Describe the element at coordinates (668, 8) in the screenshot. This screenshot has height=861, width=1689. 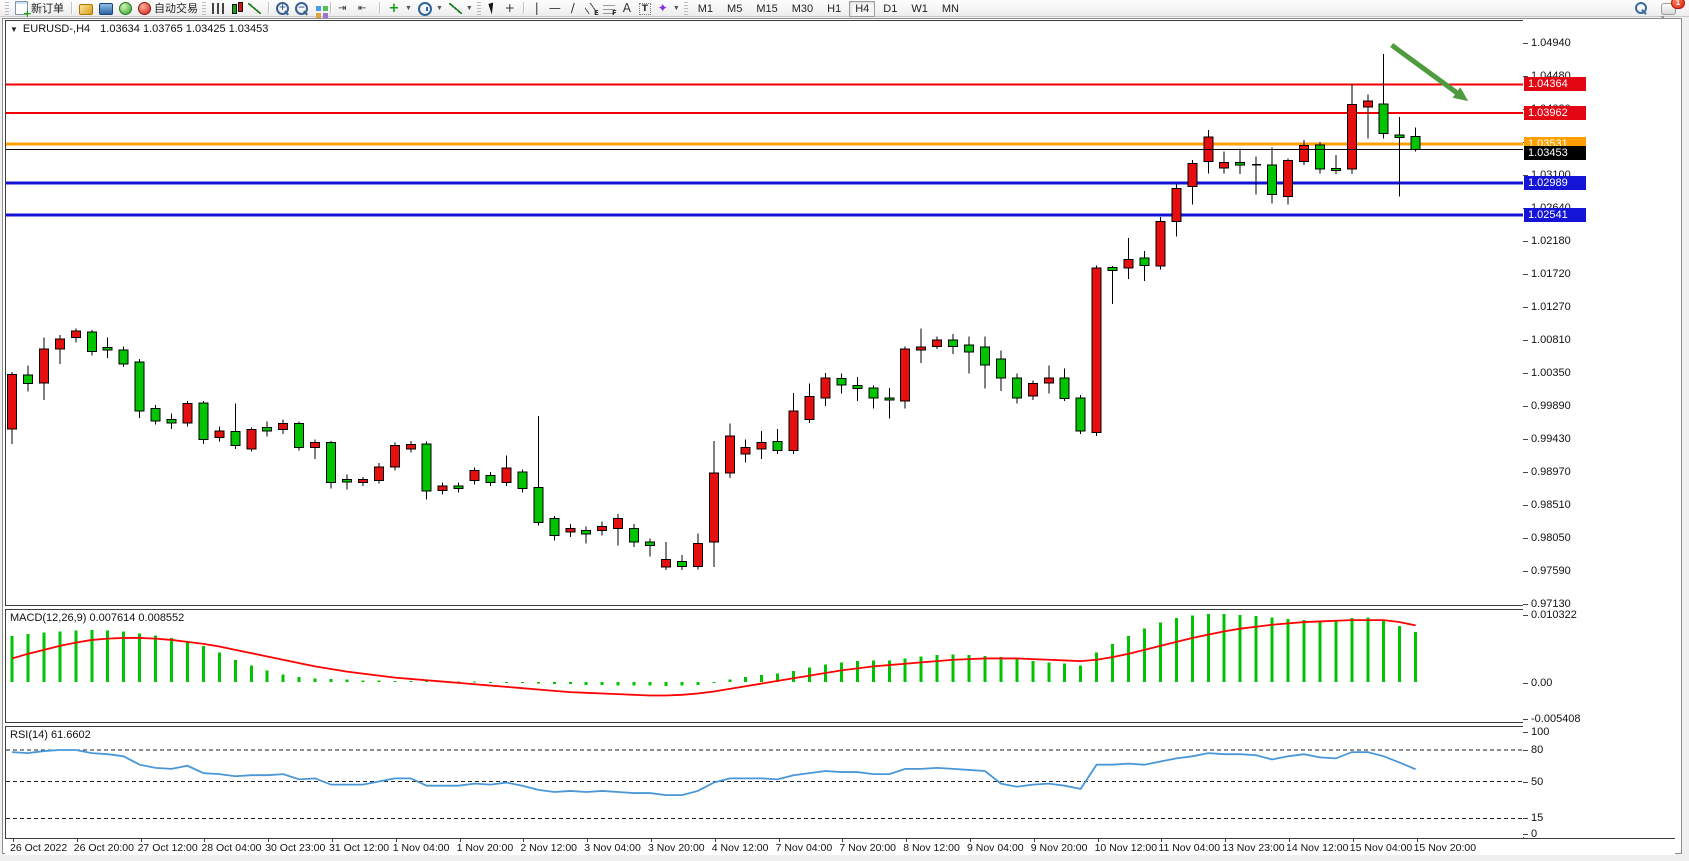
I see `arrows-button: ✦ ▼` at that location.